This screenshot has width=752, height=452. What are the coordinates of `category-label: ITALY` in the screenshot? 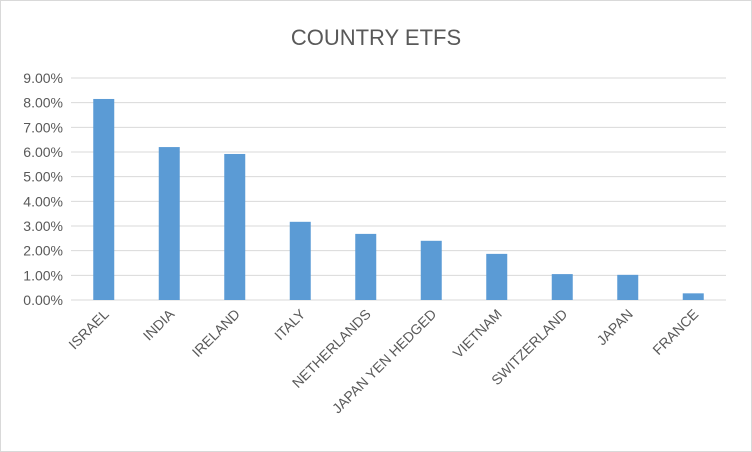 It's located at (290, 324).